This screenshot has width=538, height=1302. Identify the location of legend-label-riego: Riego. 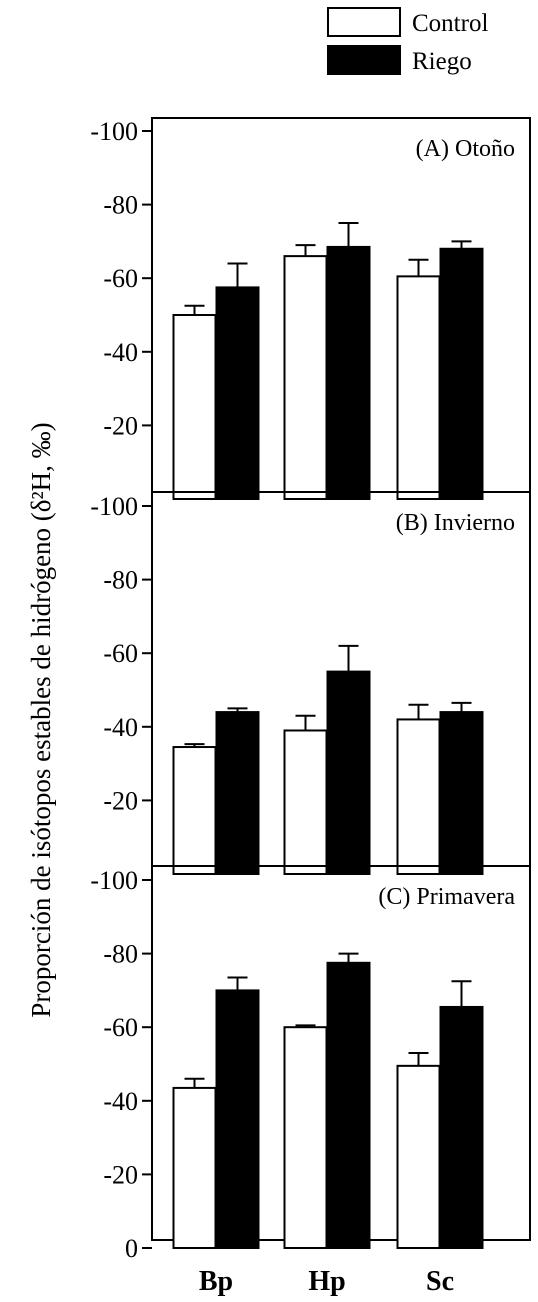
(442, 61).